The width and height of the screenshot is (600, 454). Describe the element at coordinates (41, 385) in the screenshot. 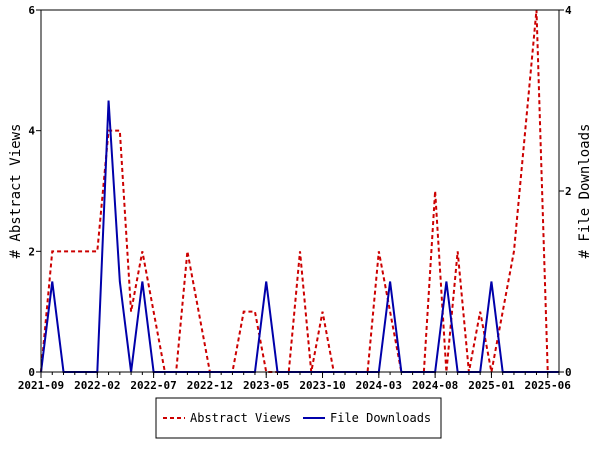

I see `x-tick-label: 2021-09` at that location.